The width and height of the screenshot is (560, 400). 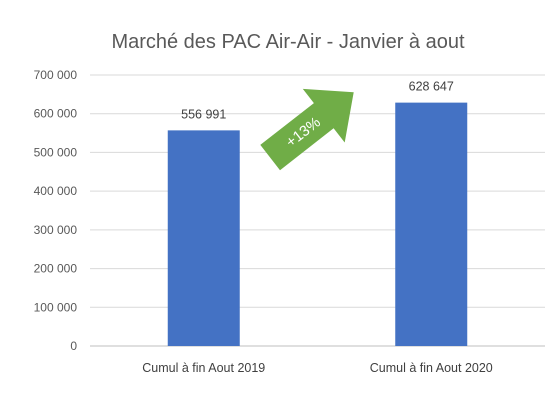 What do you see at coordinates (56, 191) in the screenshot?
I see `y-tick-label: 400 000` at bounding box center [56, 191].